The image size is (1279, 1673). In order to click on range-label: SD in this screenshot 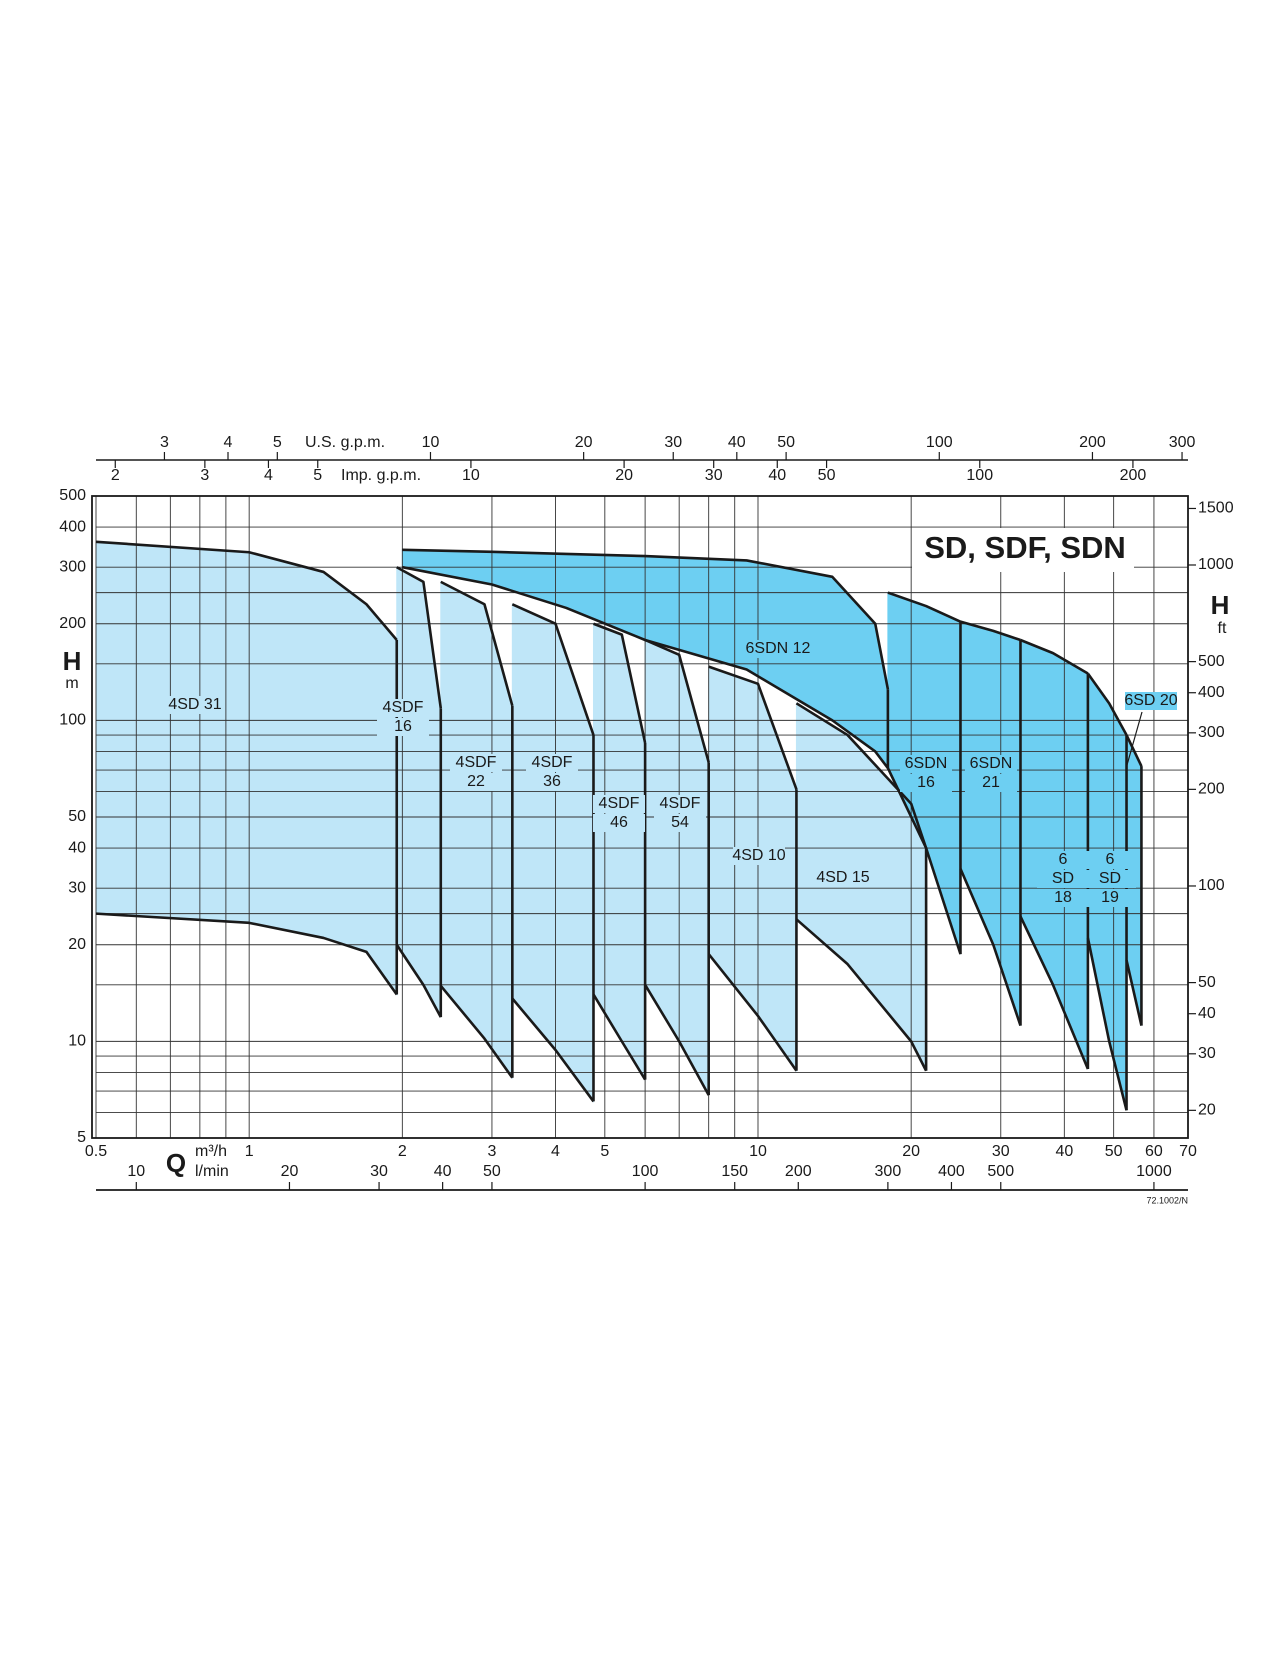, I will do `click(1110, 878)`.